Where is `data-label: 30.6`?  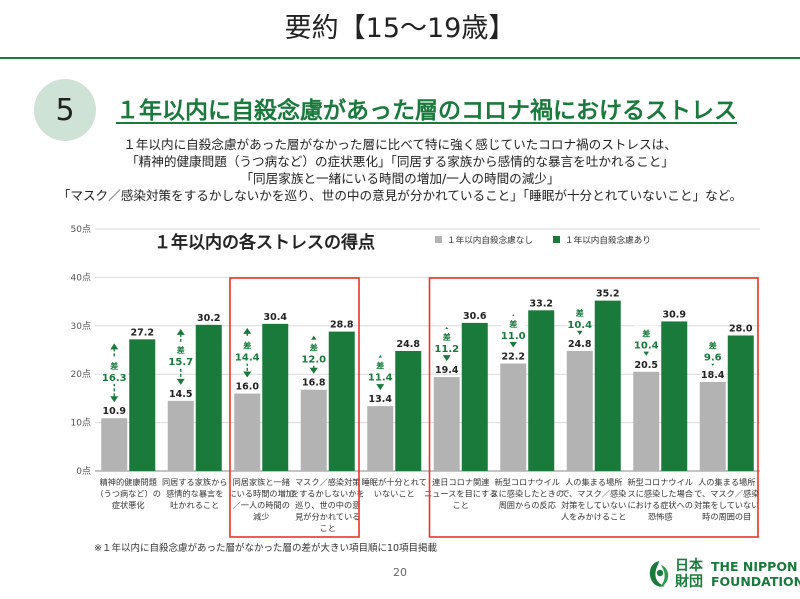
data-label: 30.6 is located at coordinates (475, 316).